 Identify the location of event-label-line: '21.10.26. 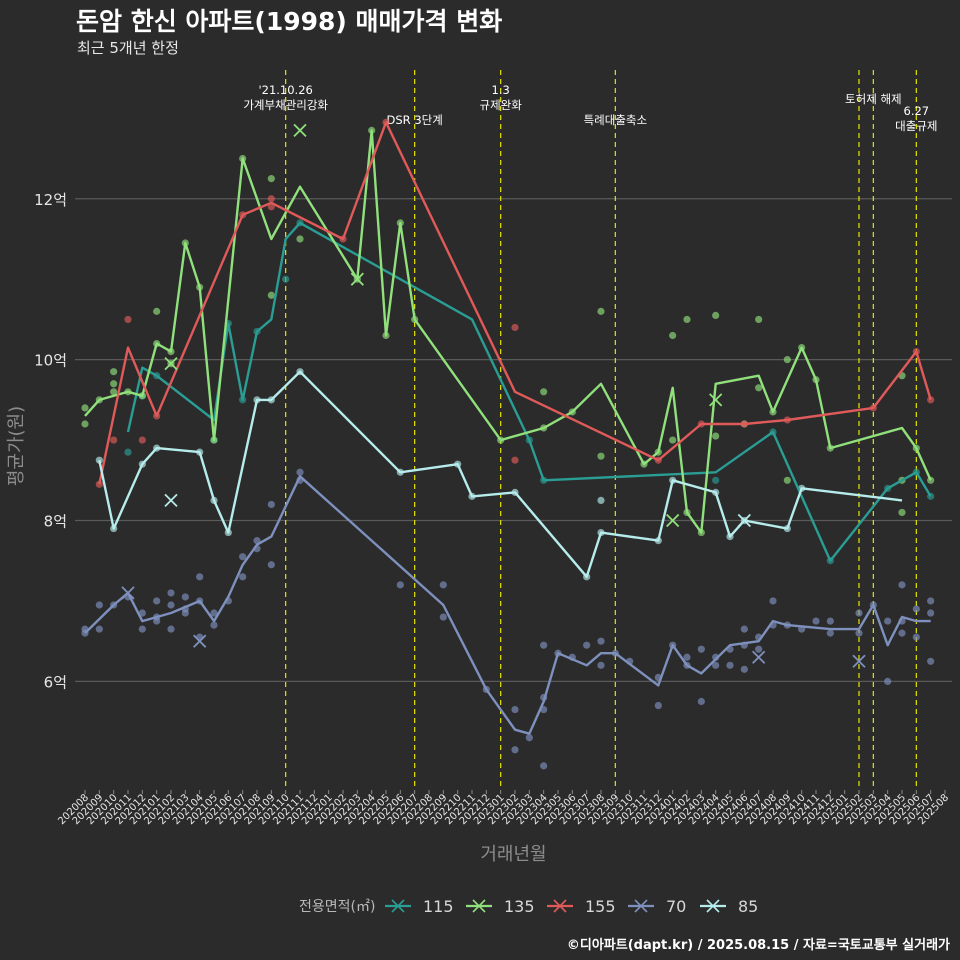
(285, 90).